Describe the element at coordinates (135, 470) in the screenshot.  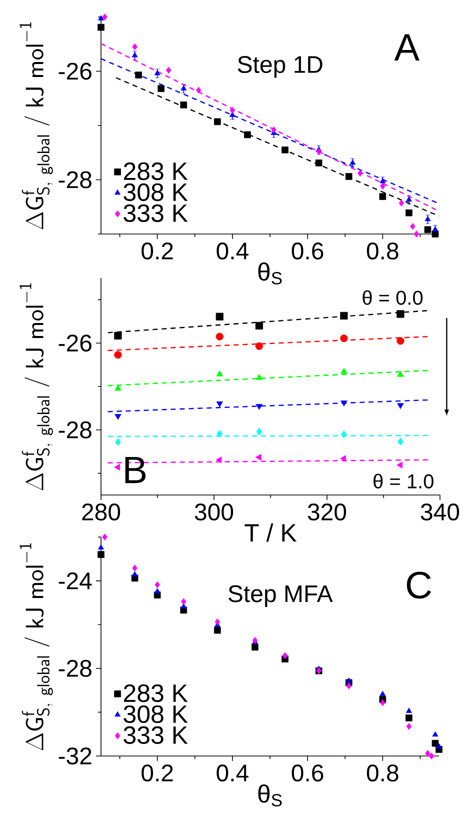
I see `annotation: B` at that location.